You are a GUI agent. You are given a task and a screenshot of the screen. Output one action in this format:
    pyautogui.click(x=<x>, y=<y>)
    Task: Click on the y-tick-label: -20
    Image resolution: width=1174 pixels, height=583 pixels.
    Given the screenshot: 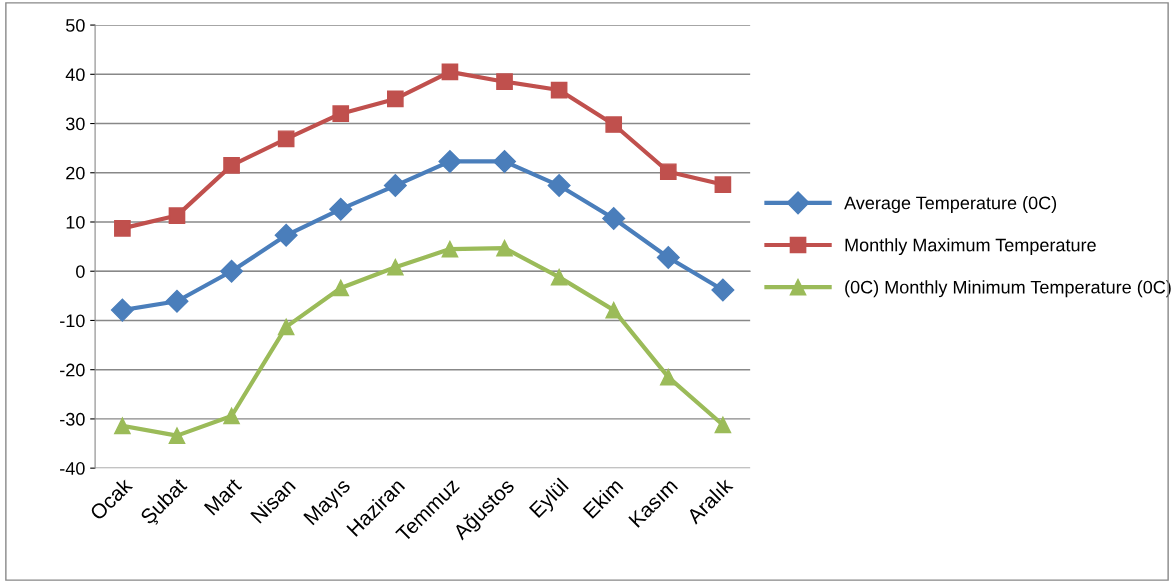 What is the action you would take?
    pyautogui.click(x=72, y=370)
    